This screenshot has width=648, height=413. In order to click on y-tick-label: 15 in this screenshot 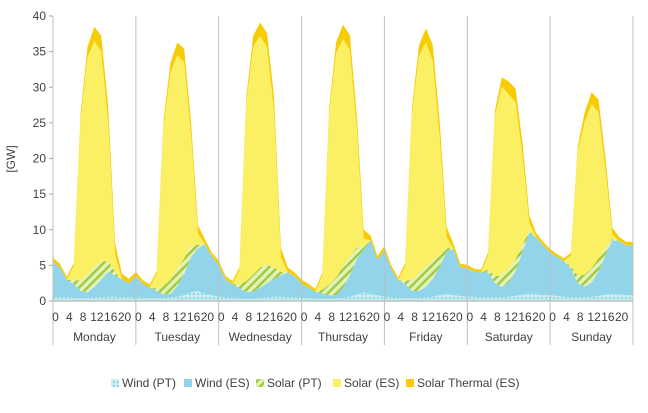, I will do `click(40, 194)`.